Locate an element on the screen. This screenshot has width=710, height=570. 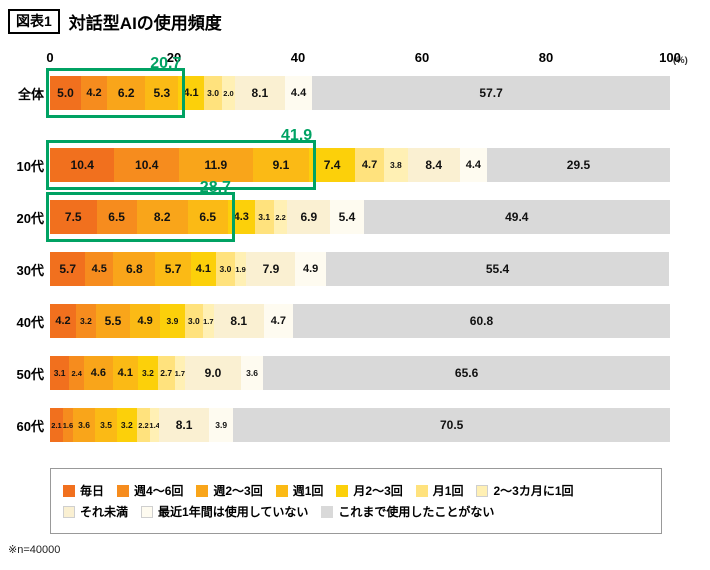
segment-これまで使用したことがない: 60.8 is located at coordinates (481, 321).